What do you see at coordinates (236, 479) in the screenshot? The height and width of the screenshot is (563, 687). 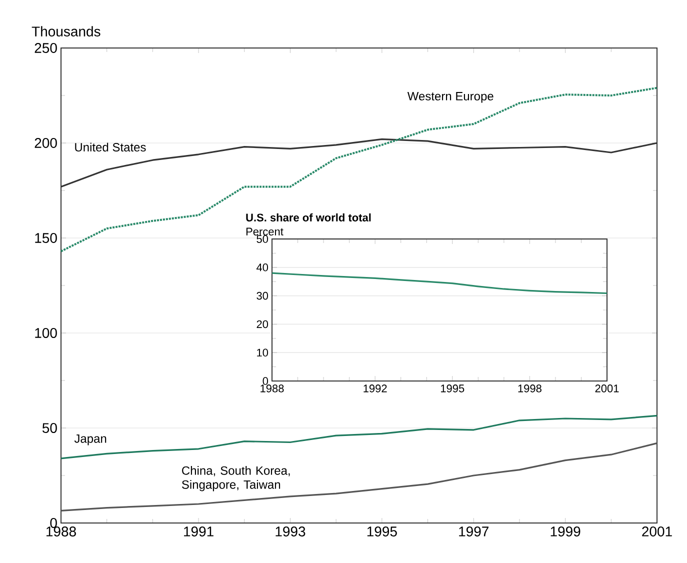 I see `series-label: China, South Korea, Singapore, Taiwan` at bounding box center [236, 479].